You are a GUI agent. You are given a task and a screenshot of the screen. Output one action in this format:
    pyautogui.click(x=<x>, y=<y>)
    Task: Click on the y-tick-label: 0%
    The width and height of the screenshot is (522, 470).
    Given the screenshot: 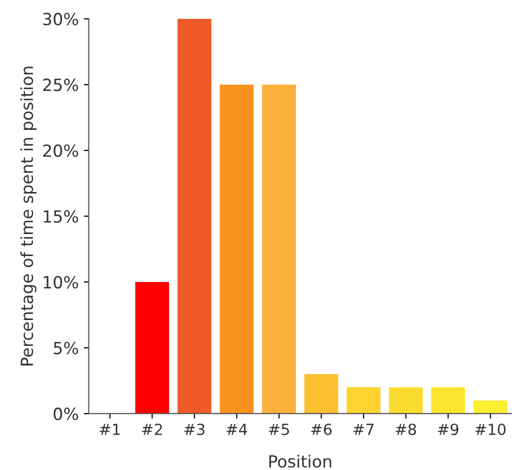 What is the action you would take?
    pyautogui.click(x=66, y=414)
    